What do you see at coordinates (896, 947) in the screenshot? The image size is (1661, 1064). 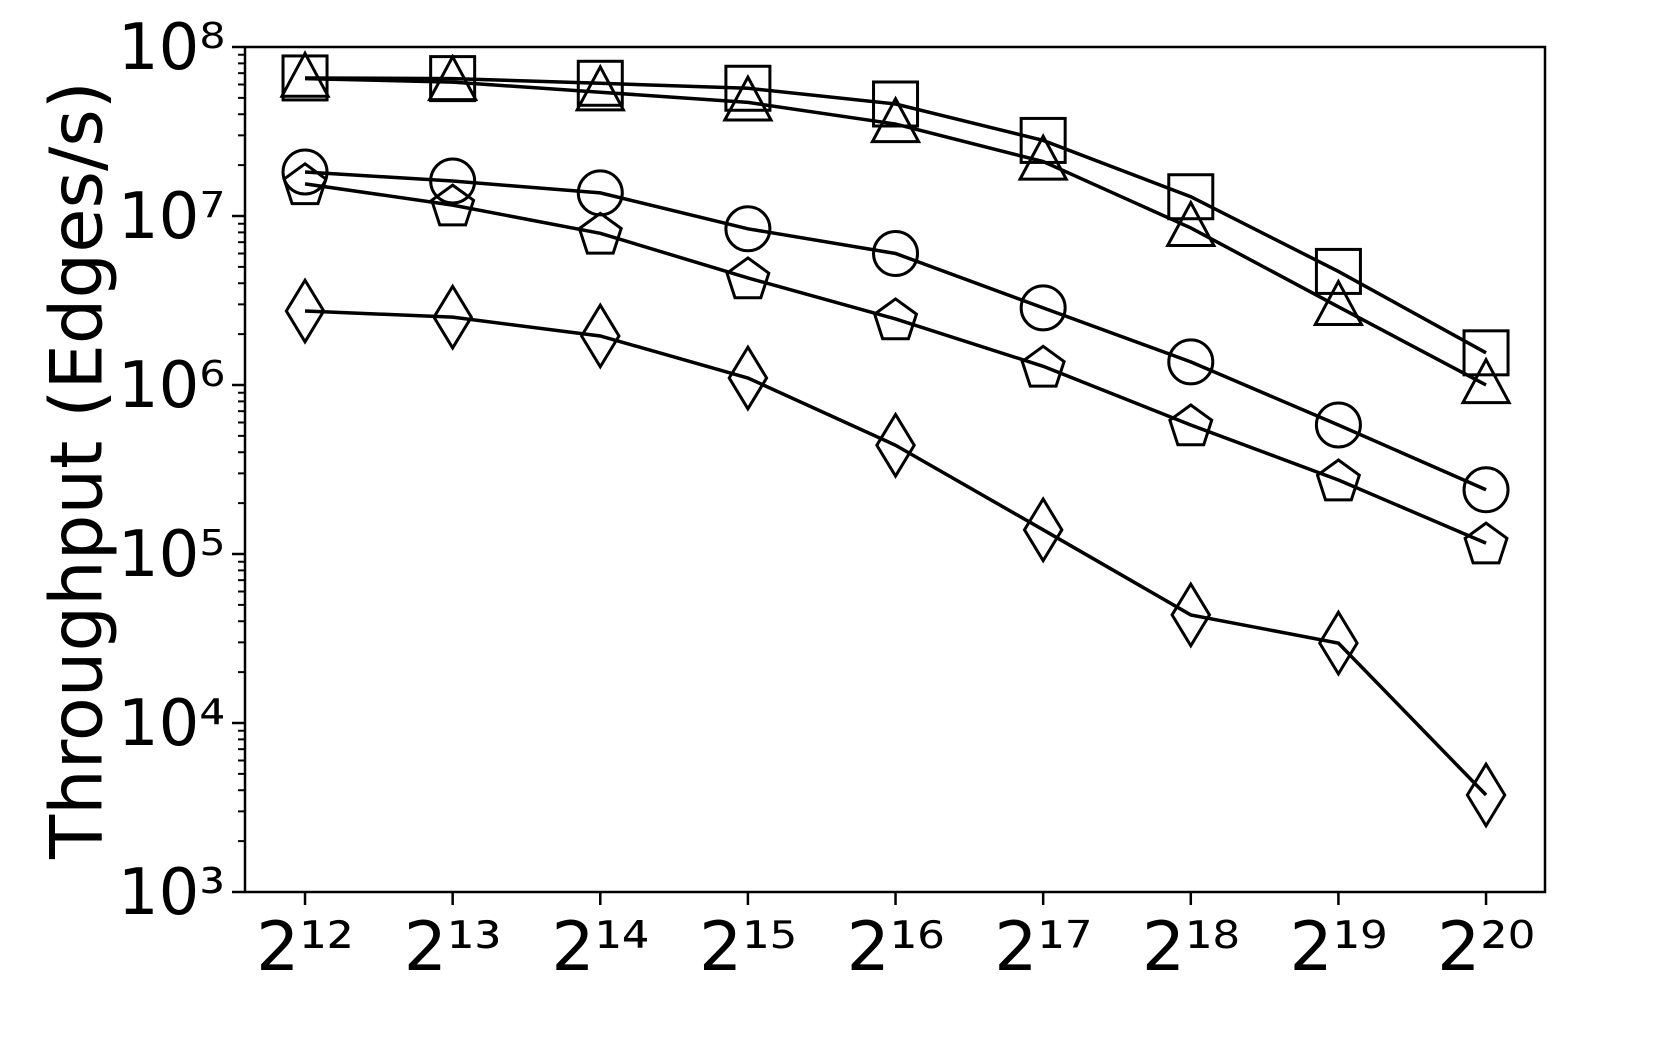 I see `x-tick-label: 2¹⁶` at bounding box center [896, 947].